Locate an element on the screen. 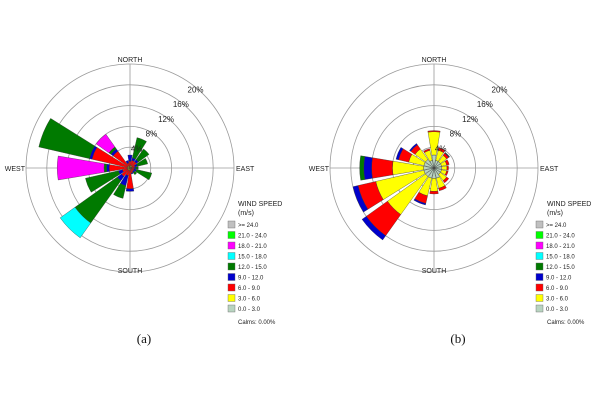  panel-b-calms: Calms: 0.00% is located at coordinates (566, 323).